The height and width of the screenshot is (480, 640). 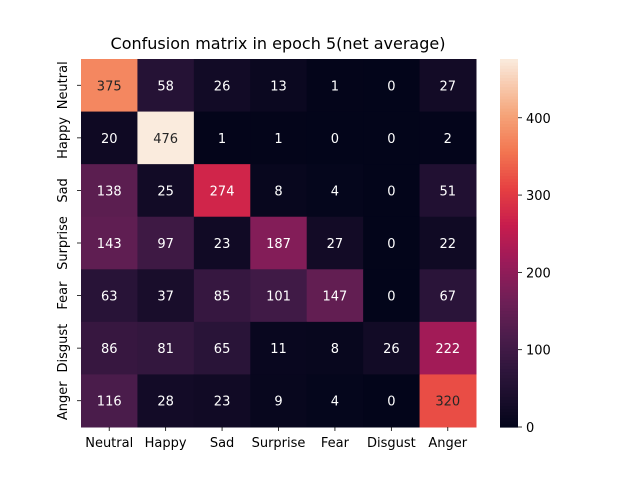 I want to click on chart-title: Confusion matrix in epoch 5(net average), so click(x=278, y=43).